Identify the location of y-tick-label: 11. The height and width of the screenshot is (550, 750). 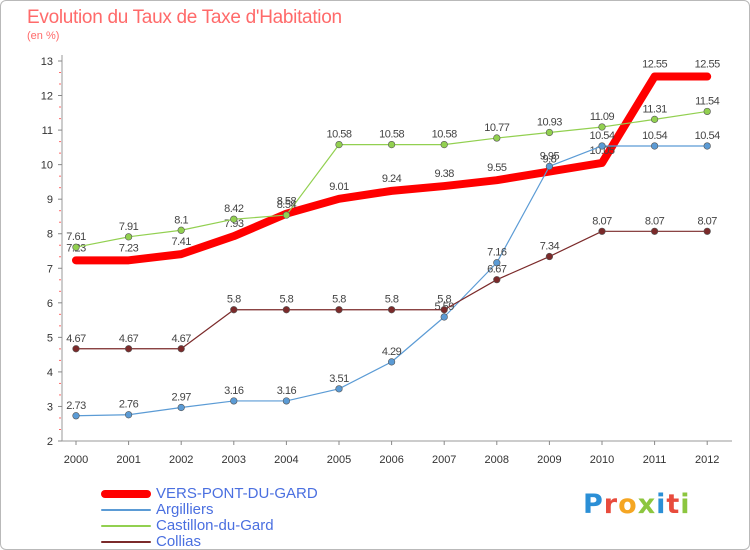
(47, 131).